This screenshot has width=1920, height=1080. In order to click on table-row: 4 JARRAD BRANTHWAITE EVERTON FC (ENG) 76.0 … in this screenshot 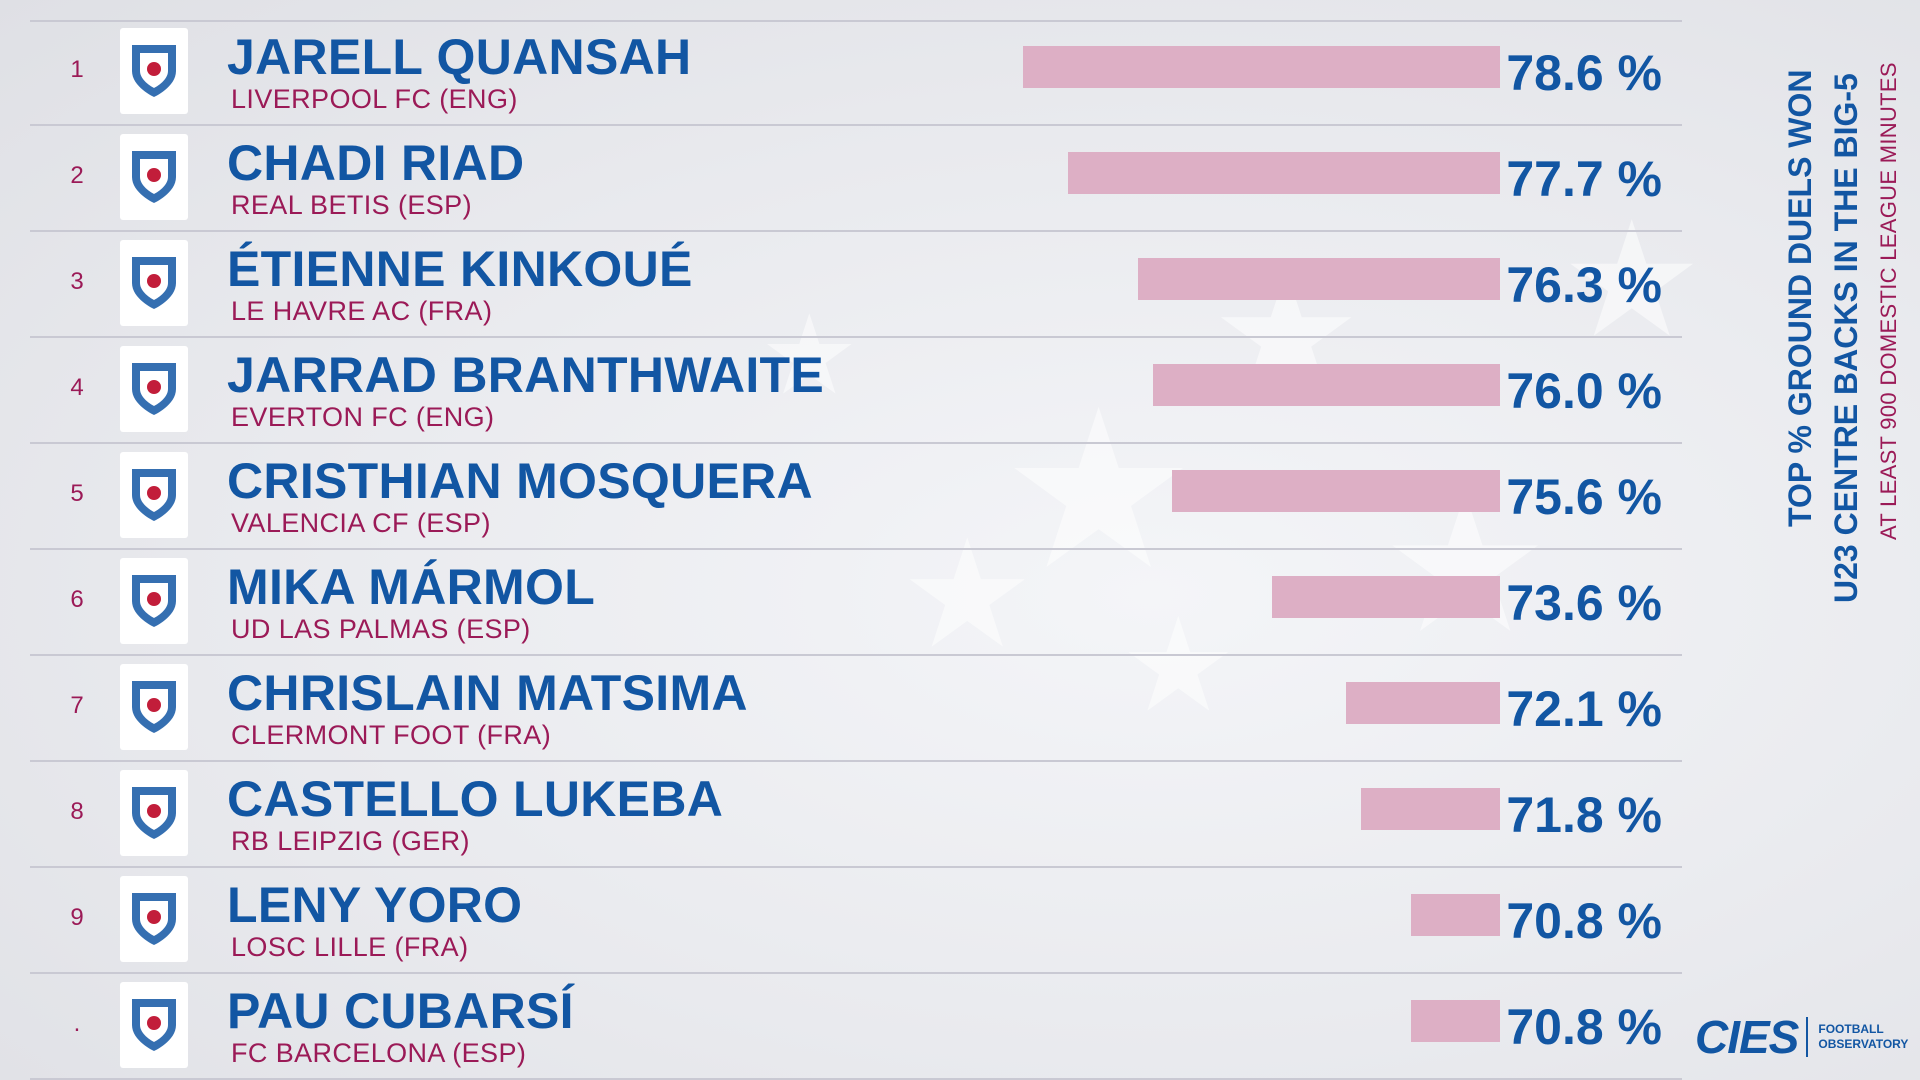, I will do `click(856, 391)`.